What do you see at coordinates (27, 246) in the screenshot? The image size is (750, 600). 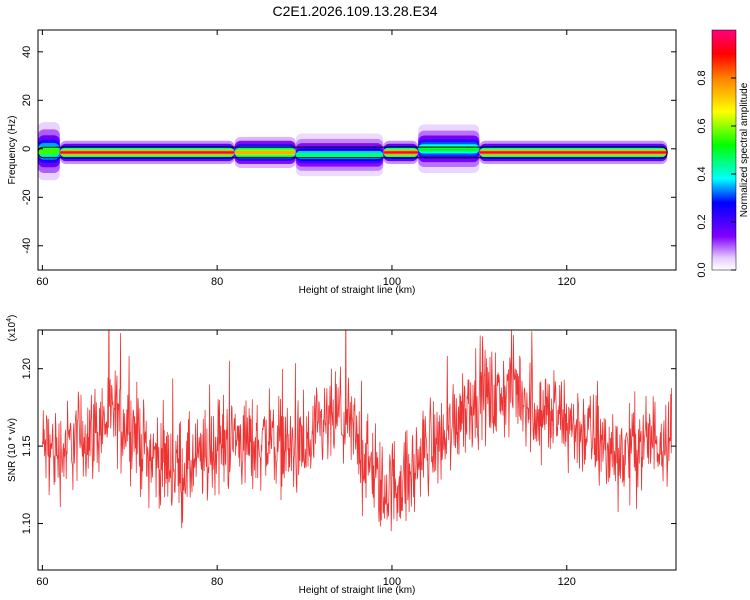 I see `spectrogram-y-tick-label: -40` at bounding box center [27, 246].